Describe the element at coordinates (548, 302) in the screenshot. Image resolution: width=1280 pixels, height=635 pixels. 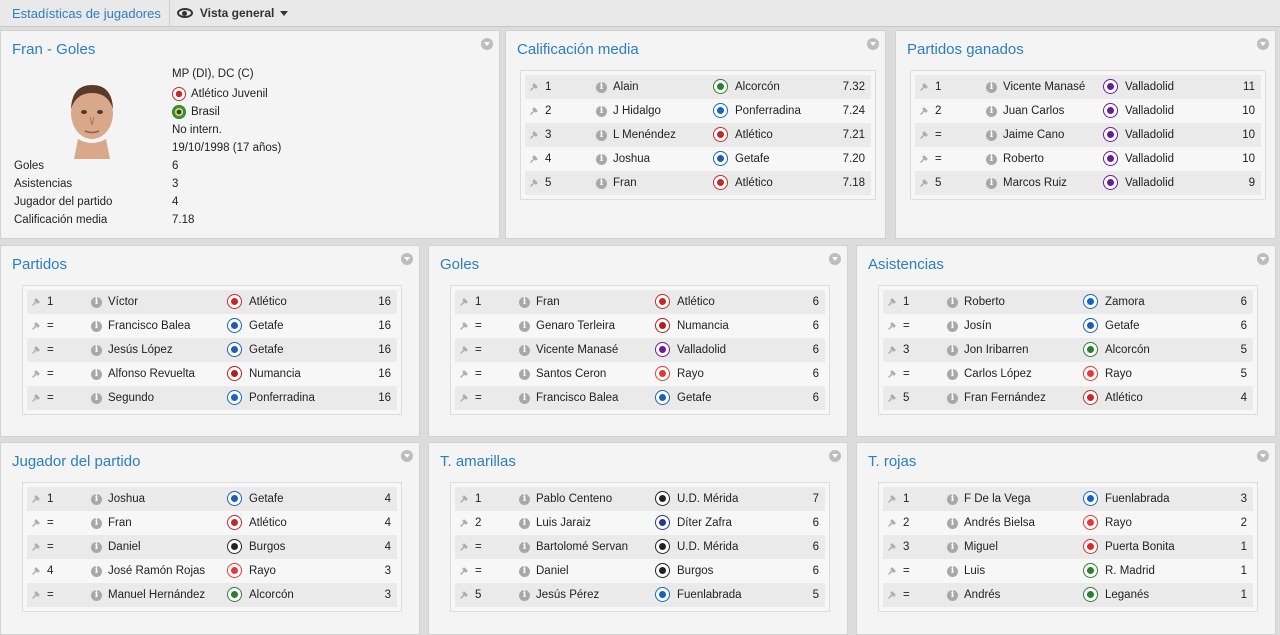
I see `player-name: Fran` at that location.